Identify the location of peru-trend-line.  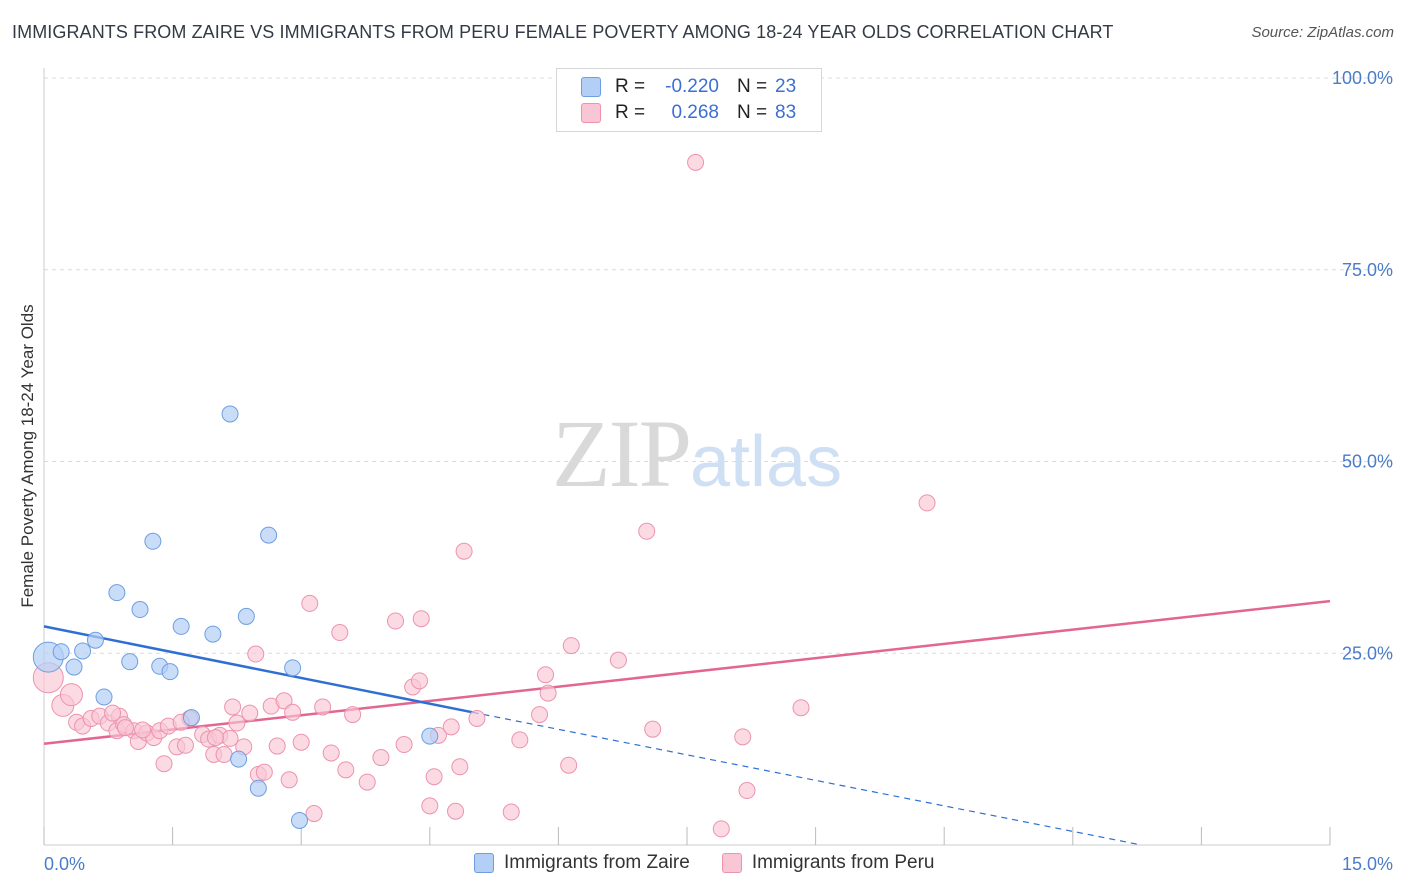
(687, 672).